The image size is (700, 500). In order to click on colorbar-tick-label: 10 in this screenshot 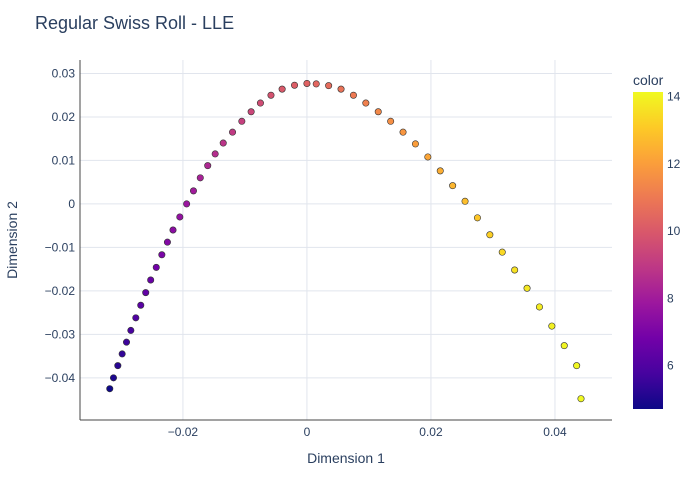, I will do `click(674, 231)`.